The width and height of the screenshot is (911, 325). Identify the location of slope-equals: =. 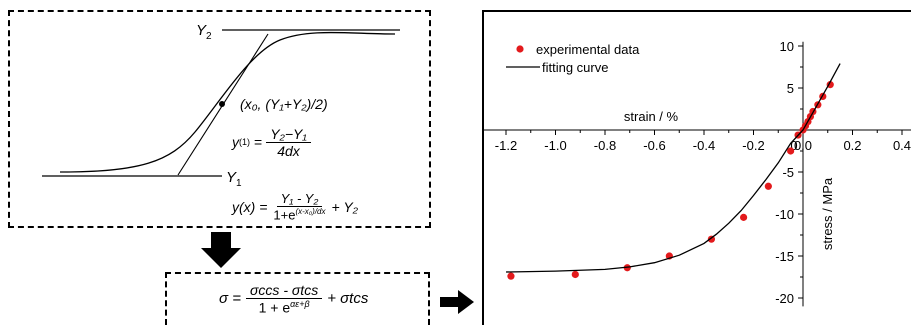
(258, 142).